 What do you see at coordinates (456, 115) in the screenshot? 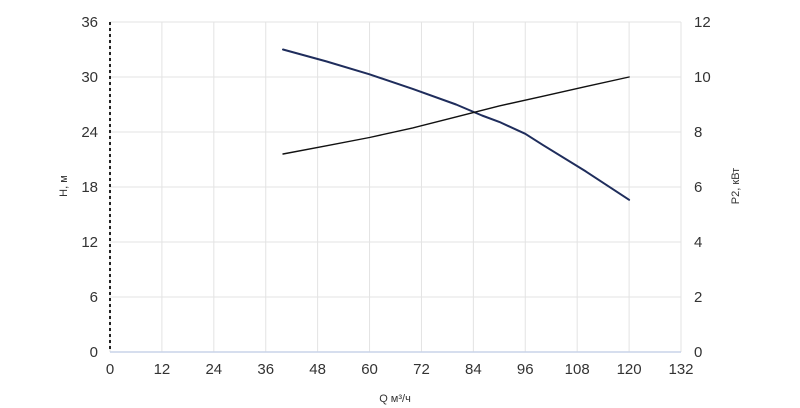
I see `power-curve-line` at bounding box center [456, 115].